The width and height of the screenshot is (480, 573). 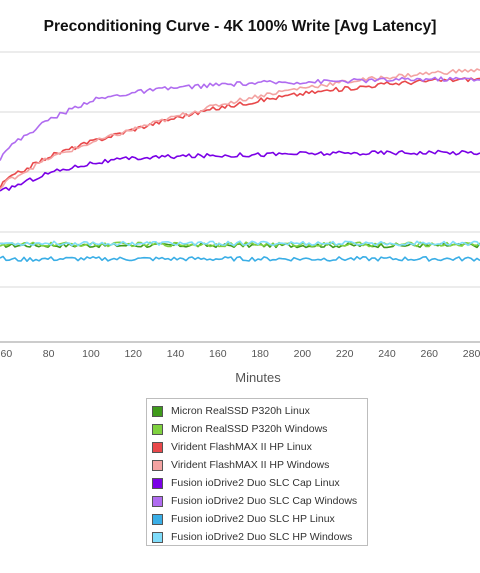 What do you see at coordinates (387, 354) in the screenshot?
I see `x-tick-label: 240` at bounding box center [387, 354].